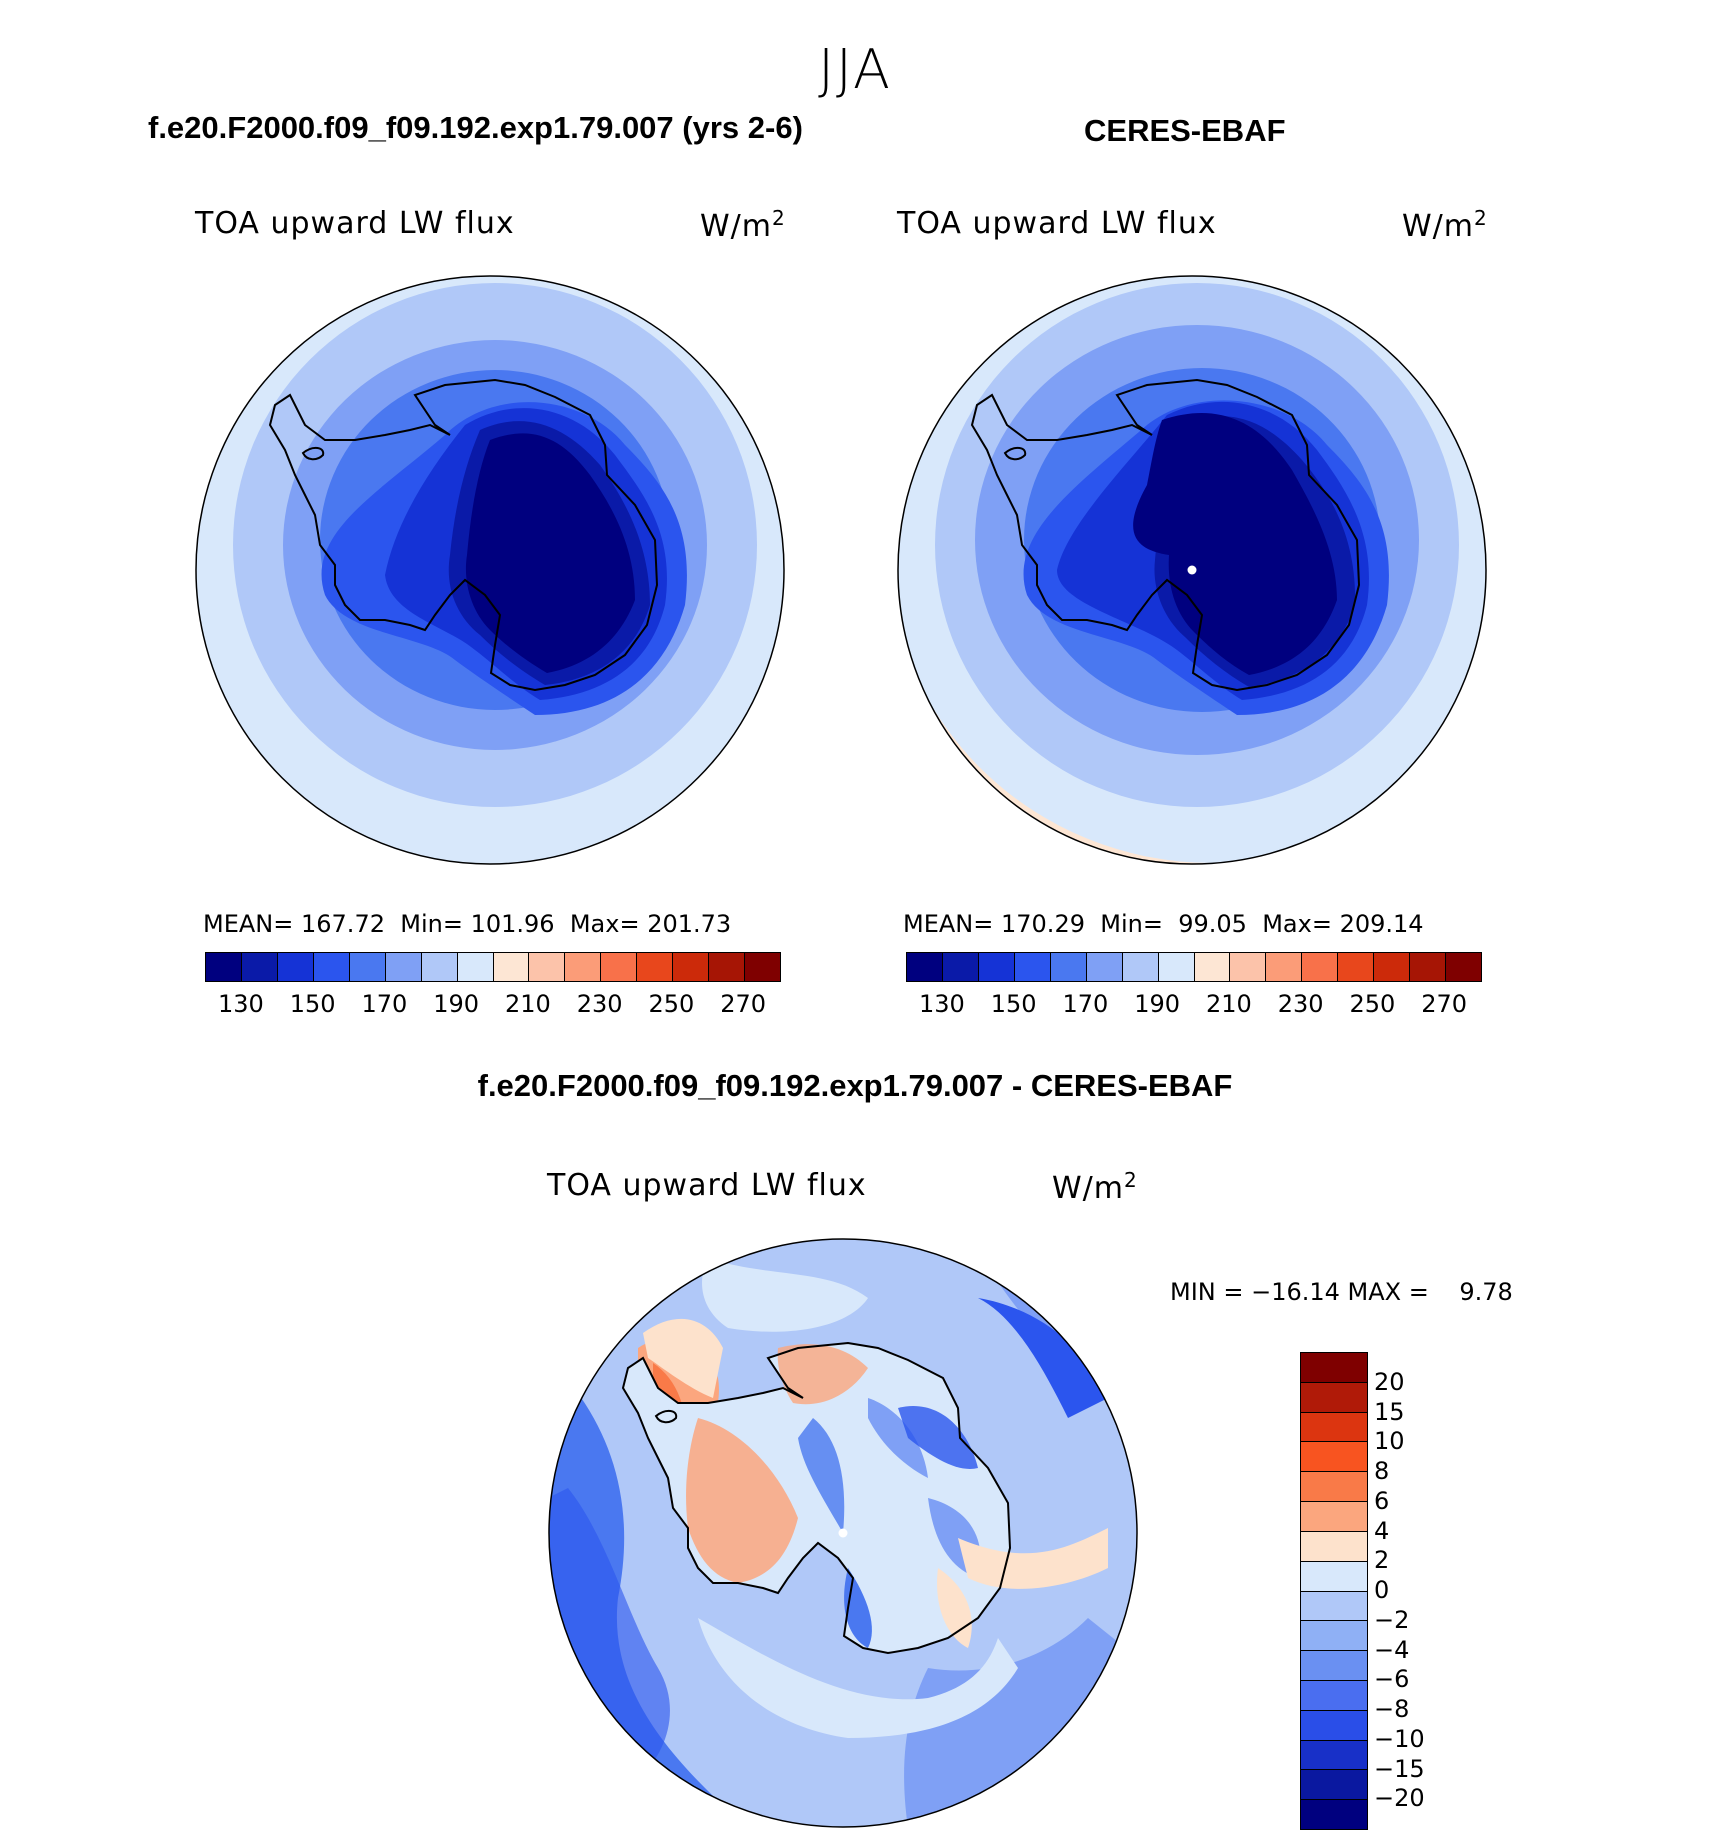 This screenshot has width=1710, height=1840. What do you see at coordinates (1185, 130) in the screenshot?
I see `obs-case-title: CERES-EBAF` at bounding box center [1185, 130].